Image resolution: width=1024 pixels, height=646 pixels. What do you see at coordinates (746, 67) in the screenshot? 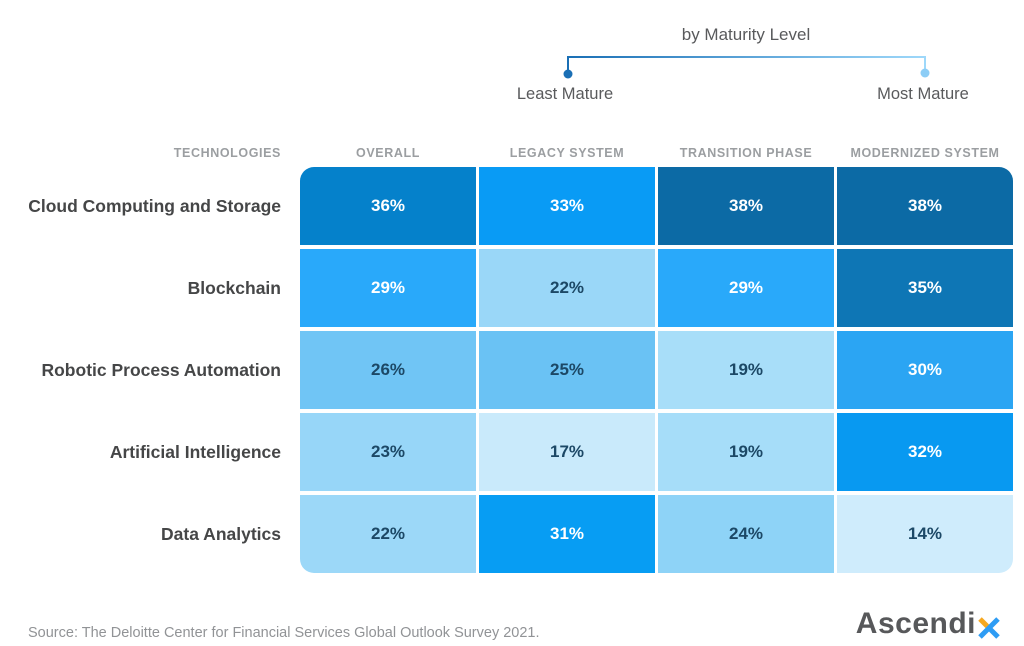
I see `maturity-range-bracket-icon` at bounding box center [746, 67].